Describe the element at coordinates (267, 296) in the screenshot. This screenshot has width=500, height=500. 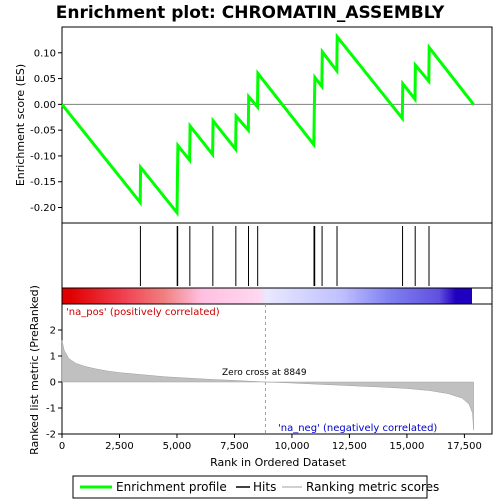
I see `ranking-color-band` at that location.